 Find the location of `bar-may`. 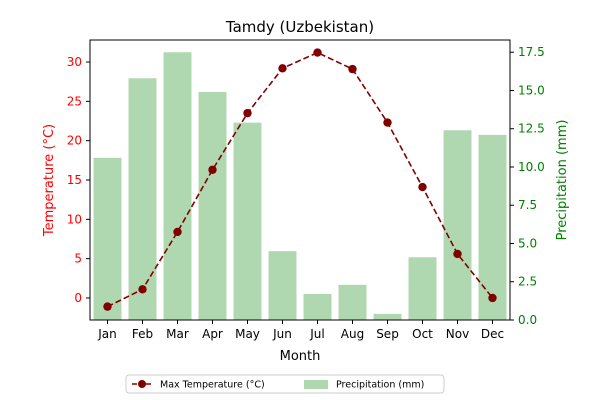

bar-may is located at coordinates (247, 221).